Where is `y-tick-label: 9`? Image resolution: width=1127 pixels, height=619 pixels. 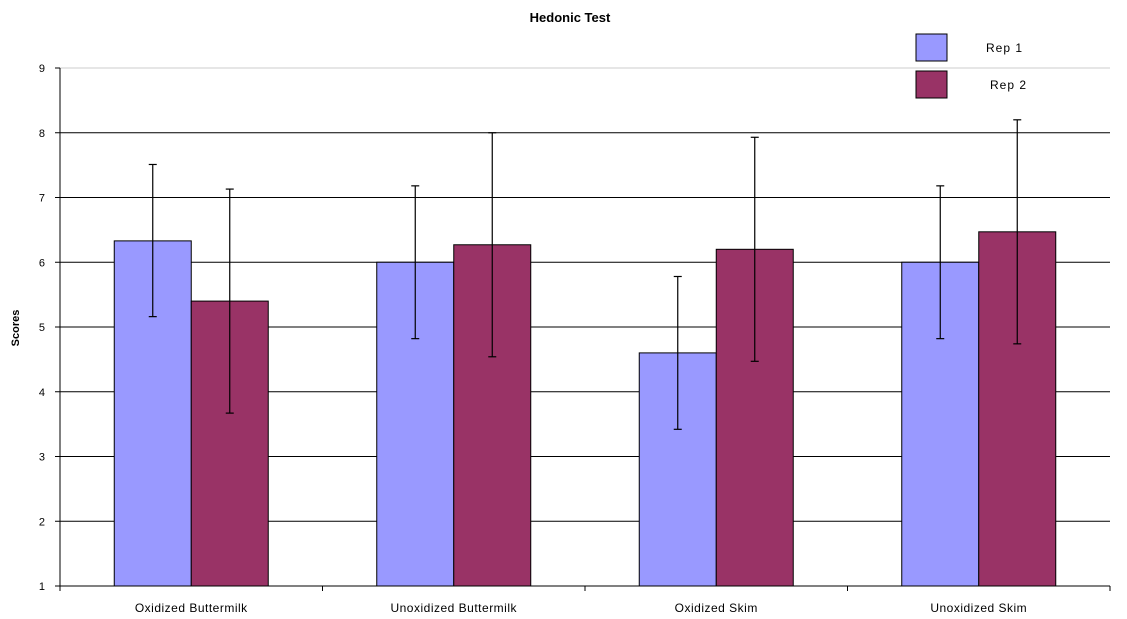 y-tick-label: 9 is located at coordinates (42, 69).